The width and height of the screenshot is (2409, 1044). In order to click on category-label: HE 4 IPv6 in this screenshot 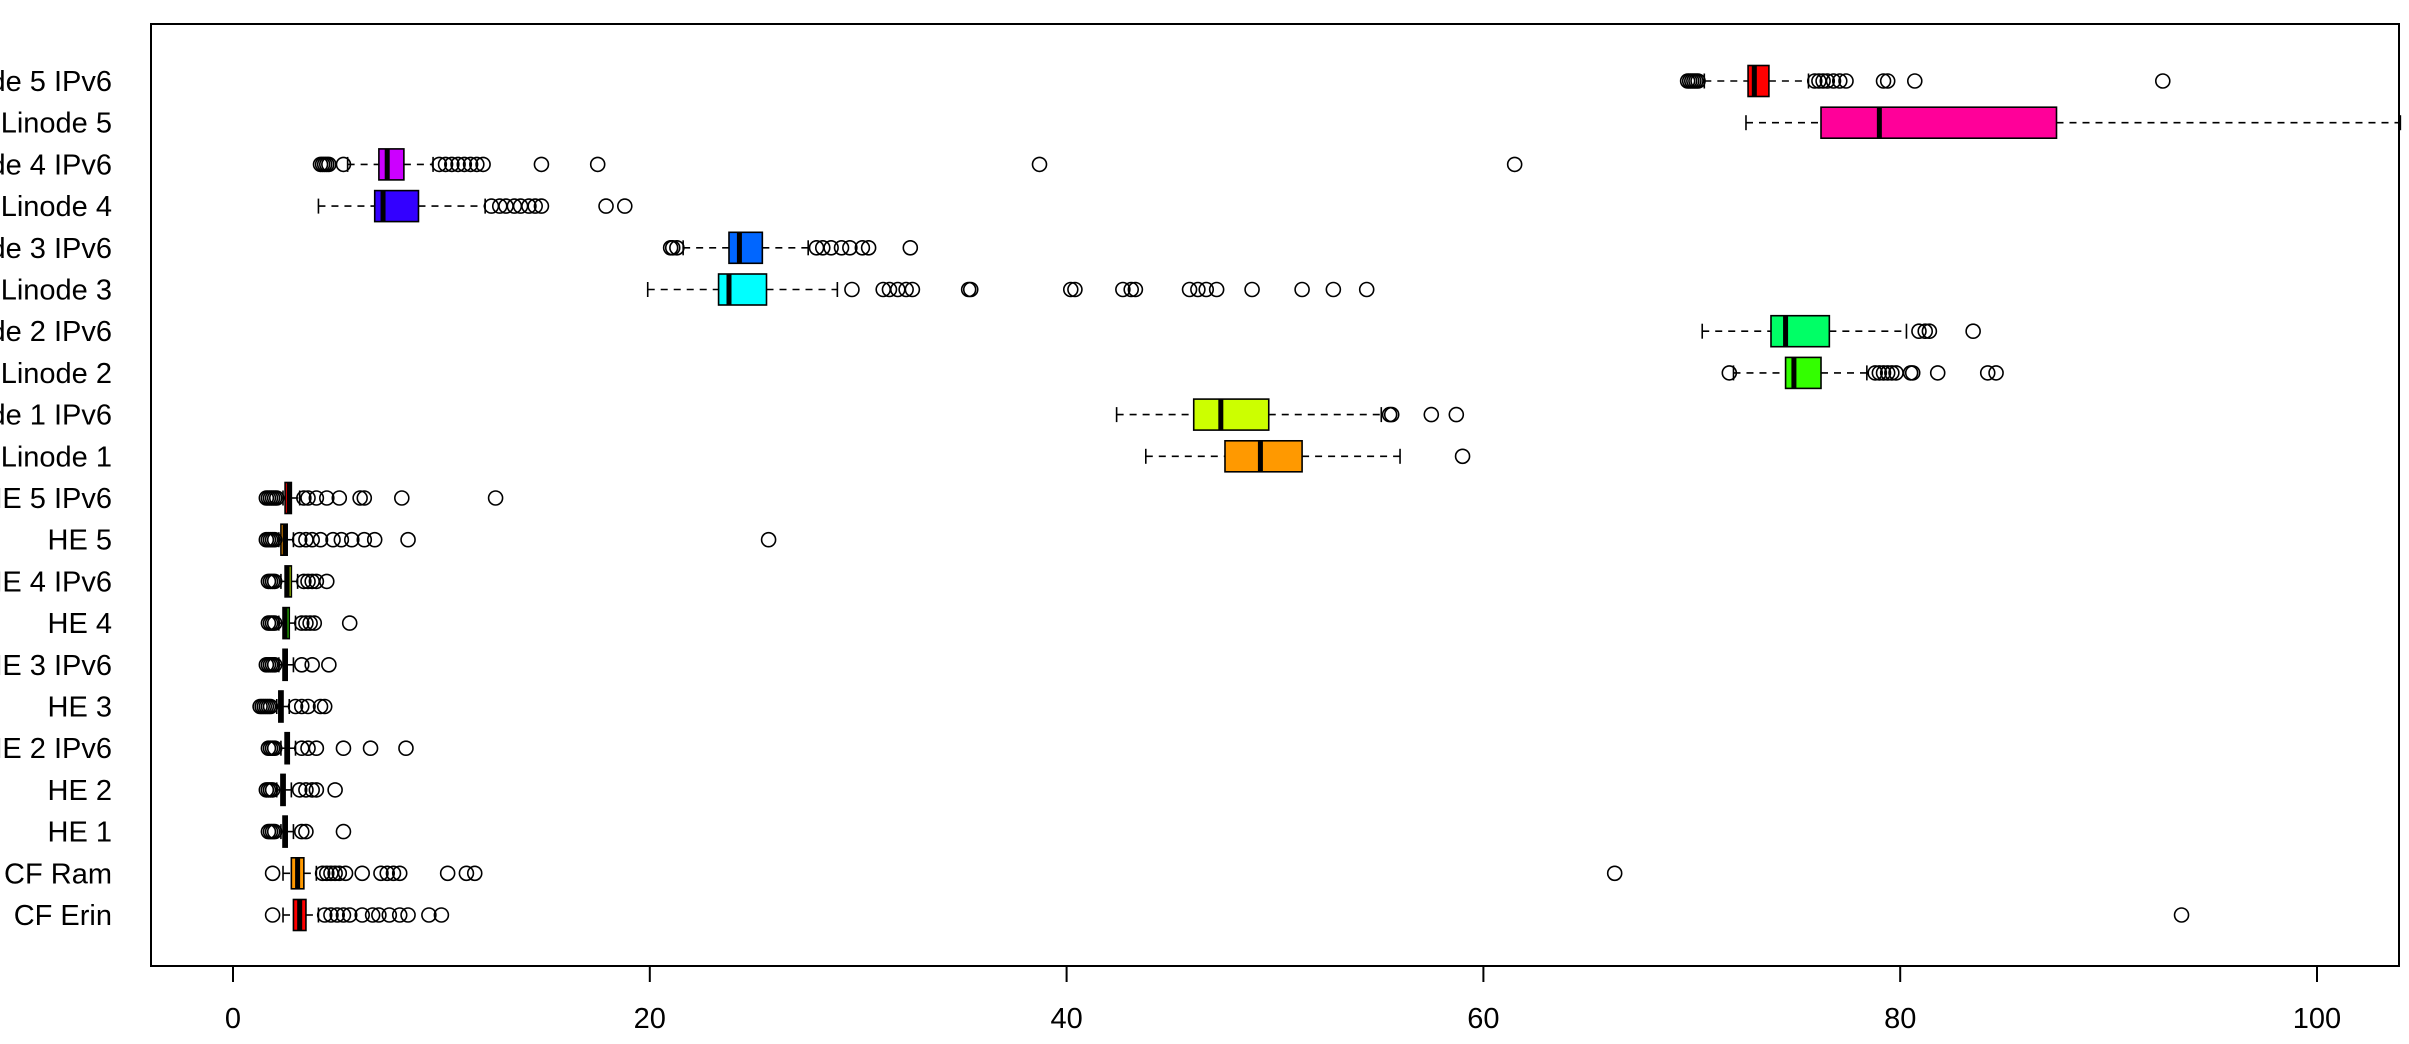, I will do `click(56, 582)`.